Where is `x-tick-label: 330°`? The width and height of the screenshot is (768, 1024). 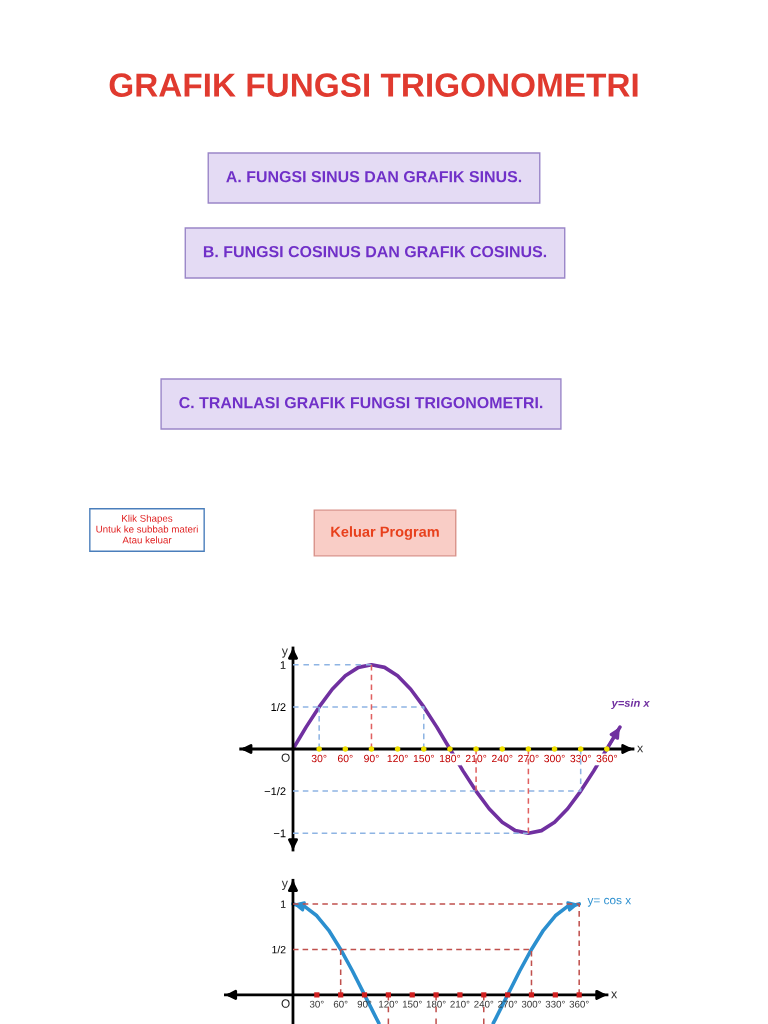
x-tick-label: 330° is located at coordinates (555, 1004).